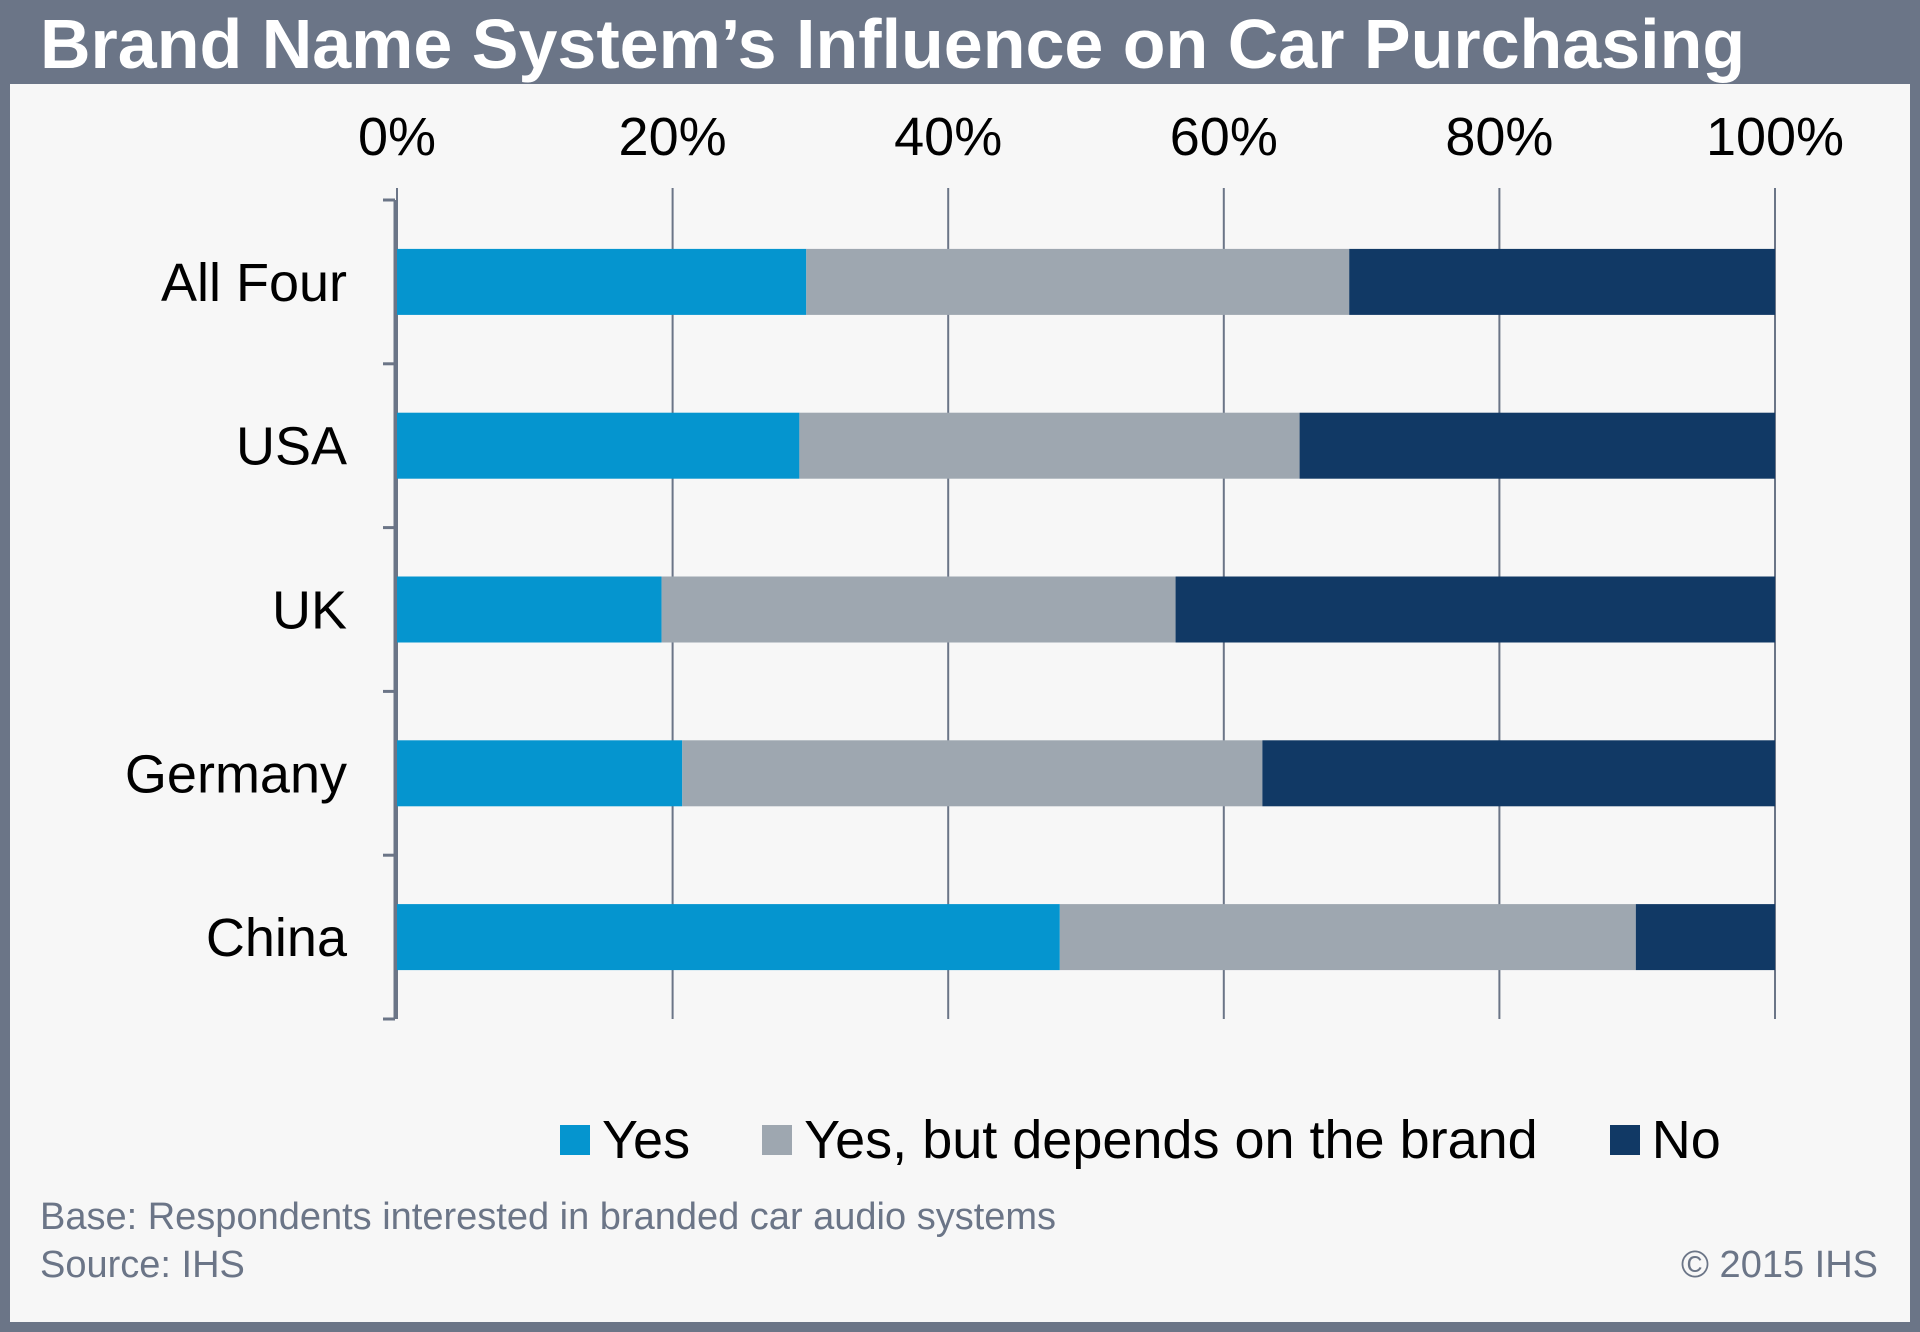  Describe the element at coordinates (254, 283) in the screenshot. I see `category-label: All Four` at that location.